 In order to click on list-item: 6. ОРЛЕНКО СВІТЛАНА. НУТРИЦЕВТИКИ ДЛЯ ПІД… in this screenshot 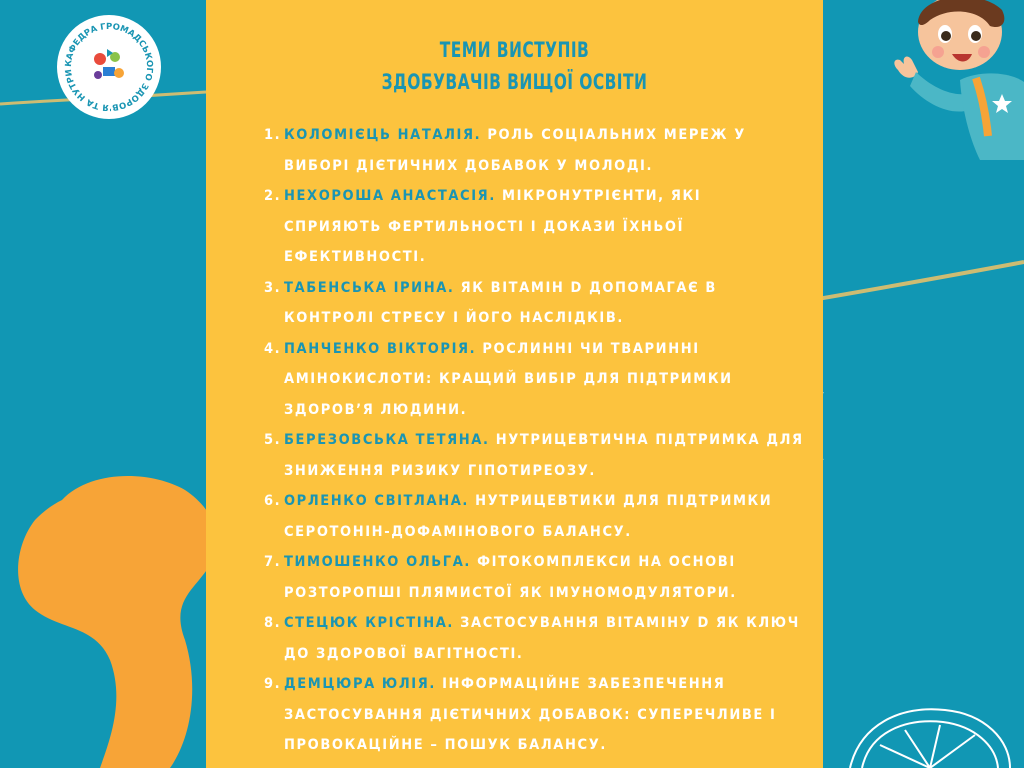, I will do `click(534, 516)`.